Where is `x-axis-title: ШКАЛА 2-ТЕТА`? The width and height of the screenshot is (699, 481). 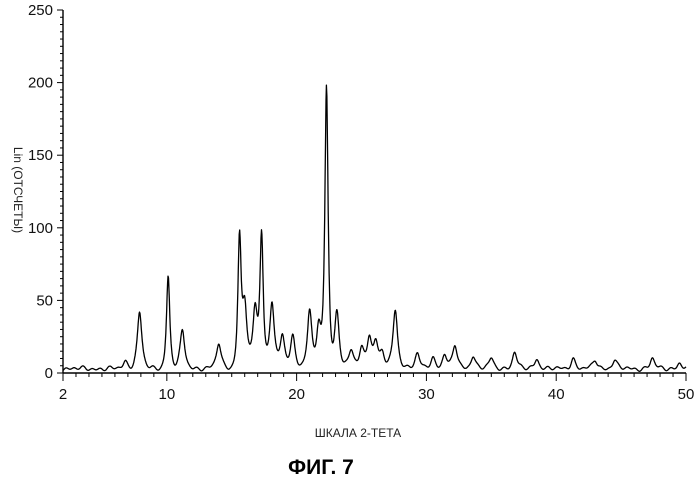 x-axis-title: ШКАЛА 2-ТЕТА is located at coordinates (358, 433).